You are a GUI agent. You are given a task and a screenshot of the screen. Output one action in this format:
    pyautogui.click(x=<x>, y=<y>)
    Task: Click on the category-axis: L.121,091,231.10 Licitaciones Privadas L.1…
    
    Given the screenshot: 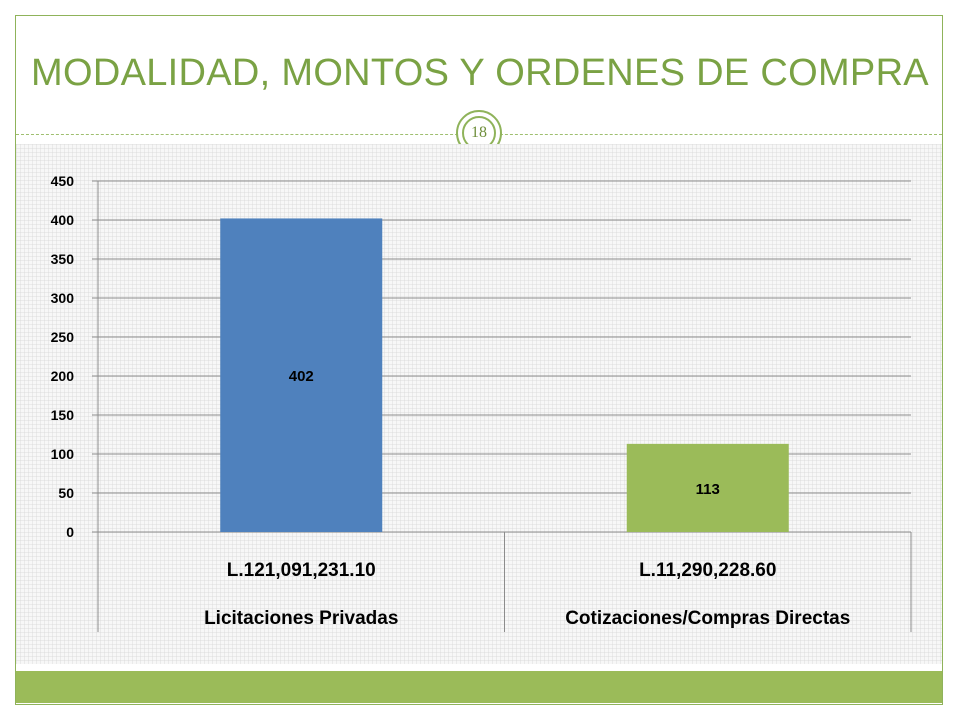 What is the action you would take?
    pyautogui.click(x=527, y=582)
    